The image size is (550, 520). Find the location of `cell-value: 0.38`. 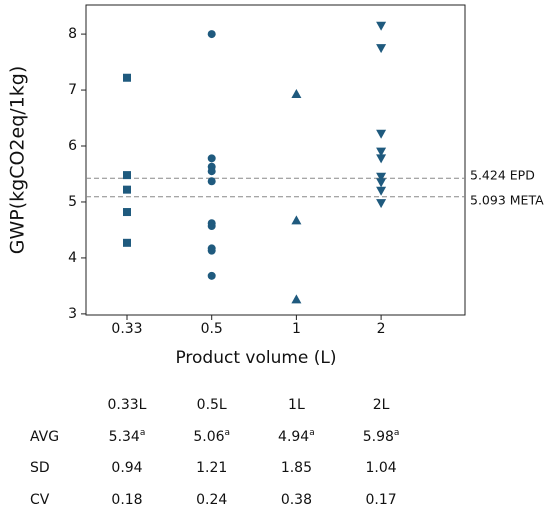

cell-value: 0.38 is located at coordinates (296, 500).